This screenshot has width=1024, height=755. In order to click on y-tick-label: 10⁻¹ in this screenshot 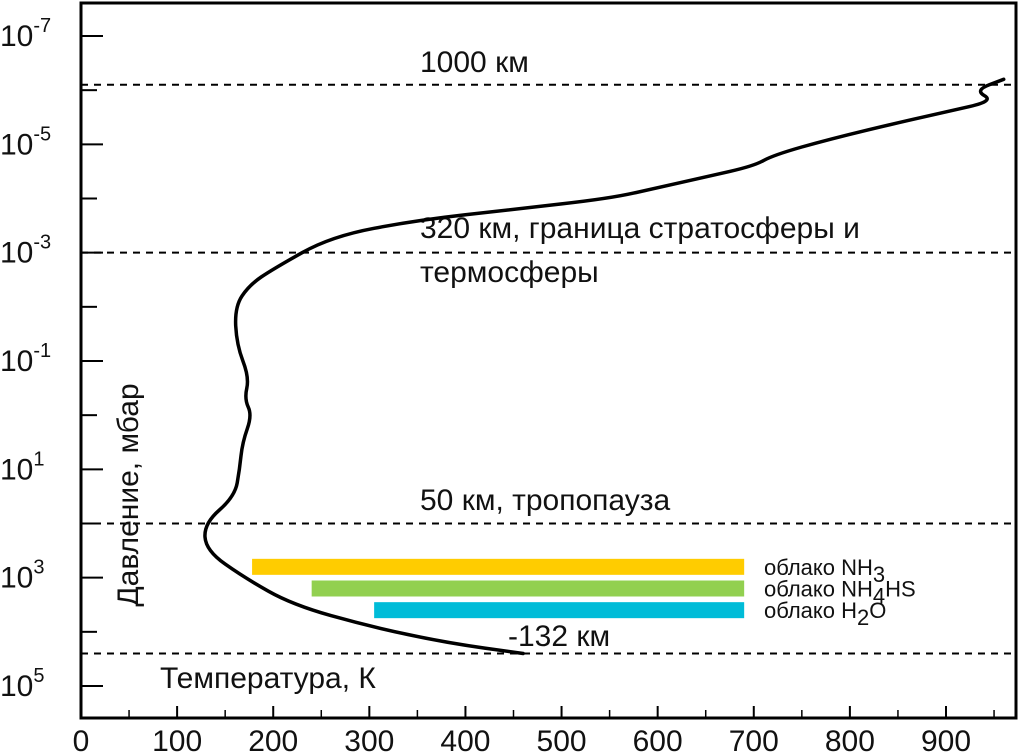, I will do `click(25, 359)`.